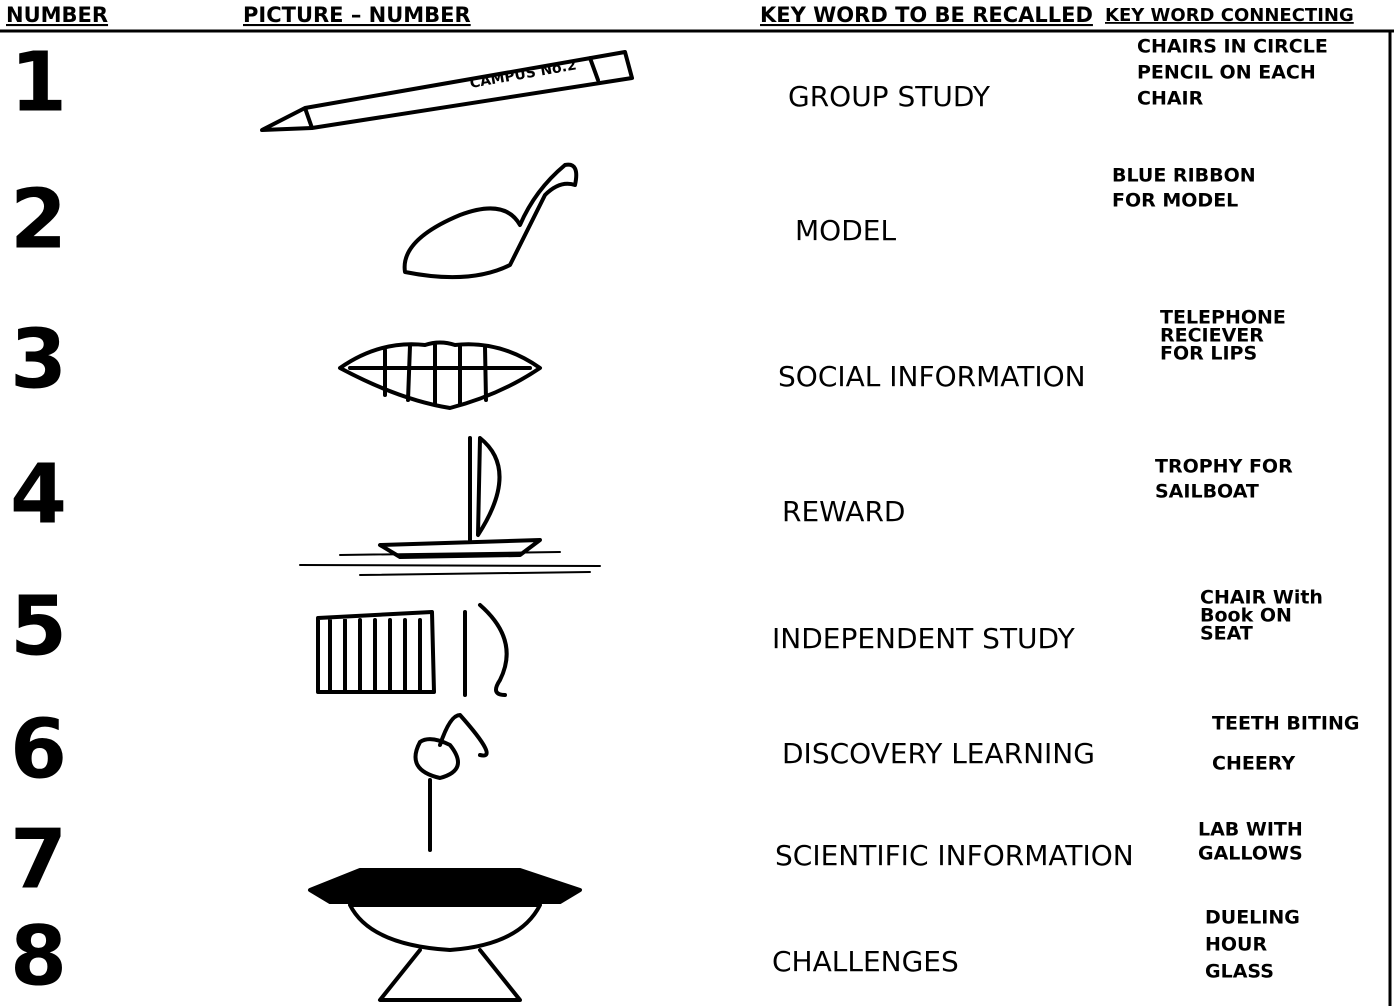  What do you see at coordinates (932, 376) in the screenshot?
I see `key-word: SOCIAL INFORMATION` at bounding box center [932, 376].